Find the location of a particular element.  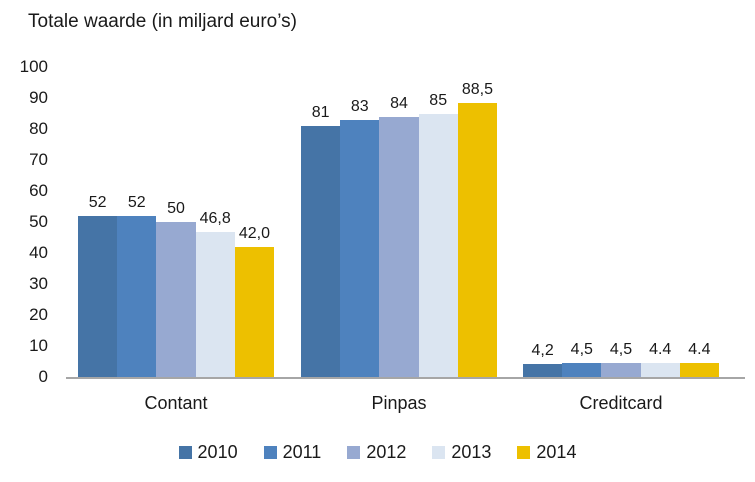

legend: 2010 2011 2012 2013 2014 is located at coordinates (377, 452).